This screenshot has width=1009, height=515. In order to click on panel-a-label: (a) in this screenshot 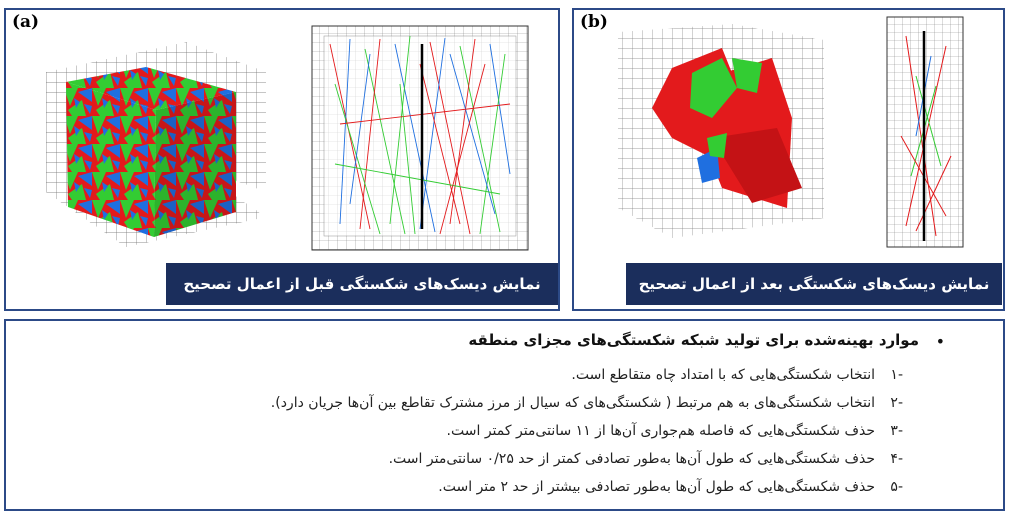, I will do `click(26, 22)`.